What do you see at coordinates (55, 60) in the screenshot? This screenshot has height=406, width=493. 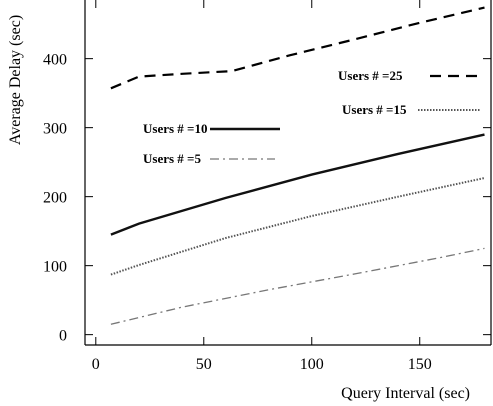 I see `y-tick-label: 400` at bounding box center [55, 60].